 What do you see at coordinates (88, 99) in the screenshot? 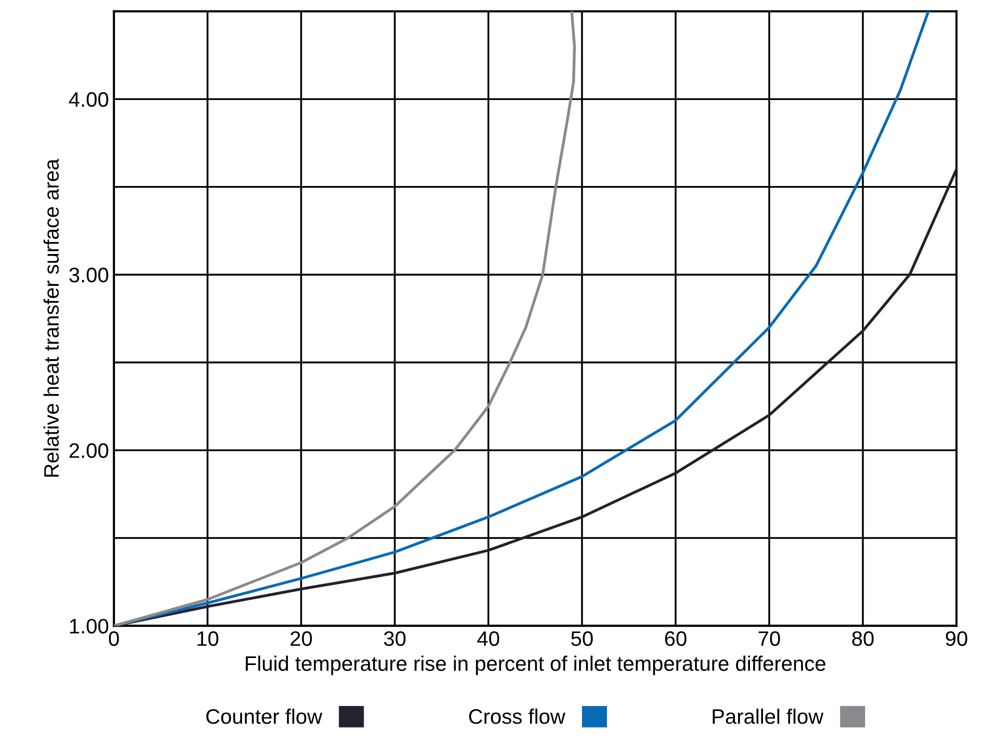
I see `y-tick-label: 4.00` at bounding box center [88, 99].